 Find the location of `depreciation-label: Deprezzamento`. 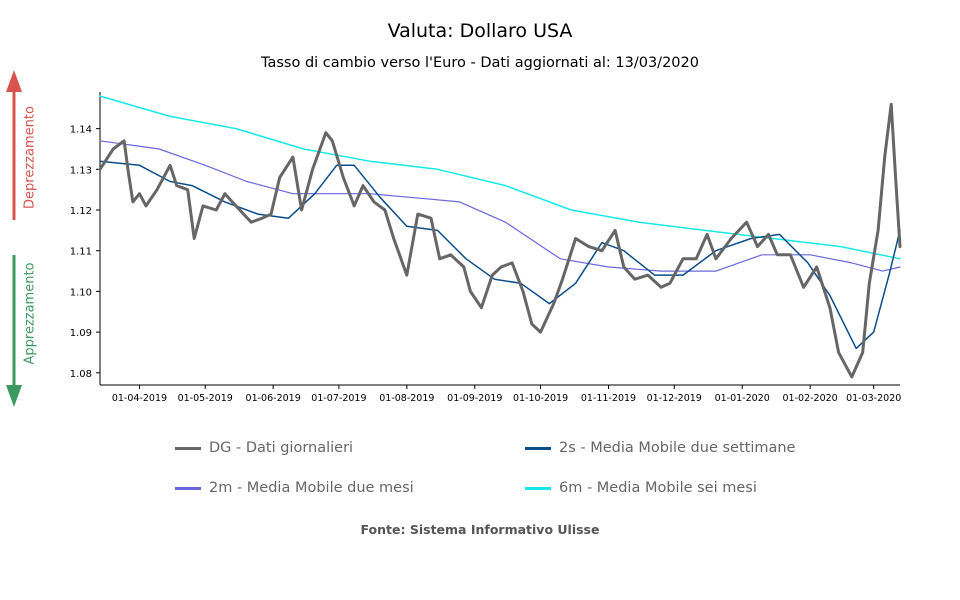

depreciation-label: Deprezzamento is located at coordinates (30, 157).